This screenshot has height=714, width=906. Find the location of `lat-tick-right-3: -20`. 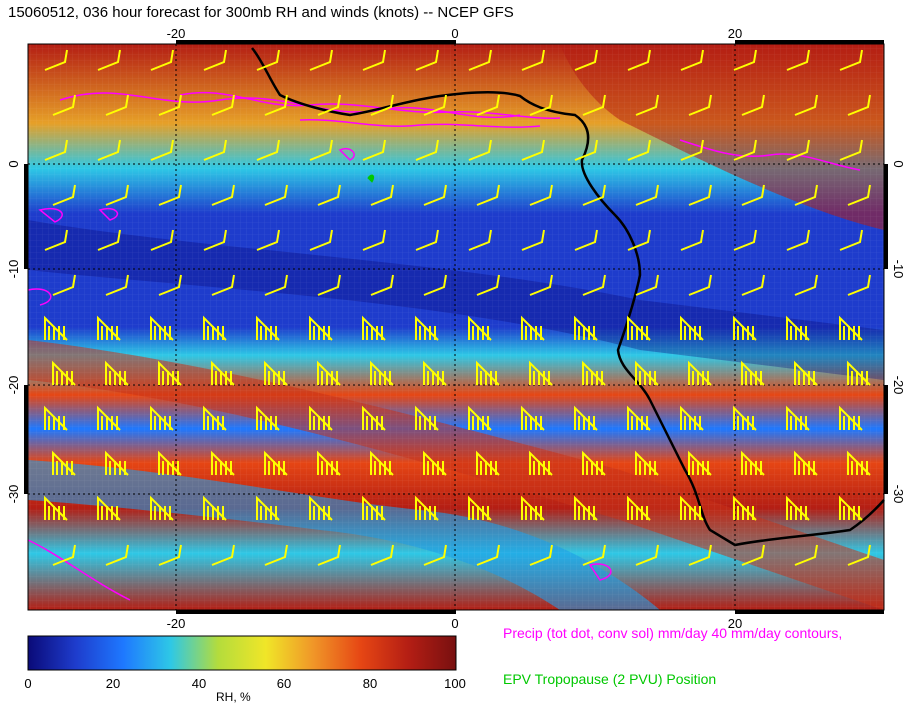

lat-tick-right-3: -20 is located at coordinates (898, 385).